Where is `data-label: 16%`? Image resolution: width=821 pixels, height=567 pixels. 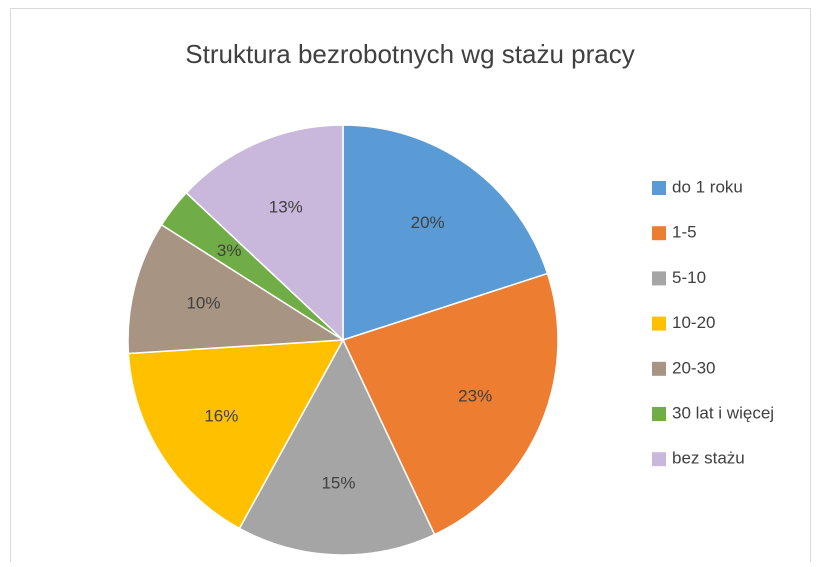
data-label: 16% is located at coordinates (221, 416).